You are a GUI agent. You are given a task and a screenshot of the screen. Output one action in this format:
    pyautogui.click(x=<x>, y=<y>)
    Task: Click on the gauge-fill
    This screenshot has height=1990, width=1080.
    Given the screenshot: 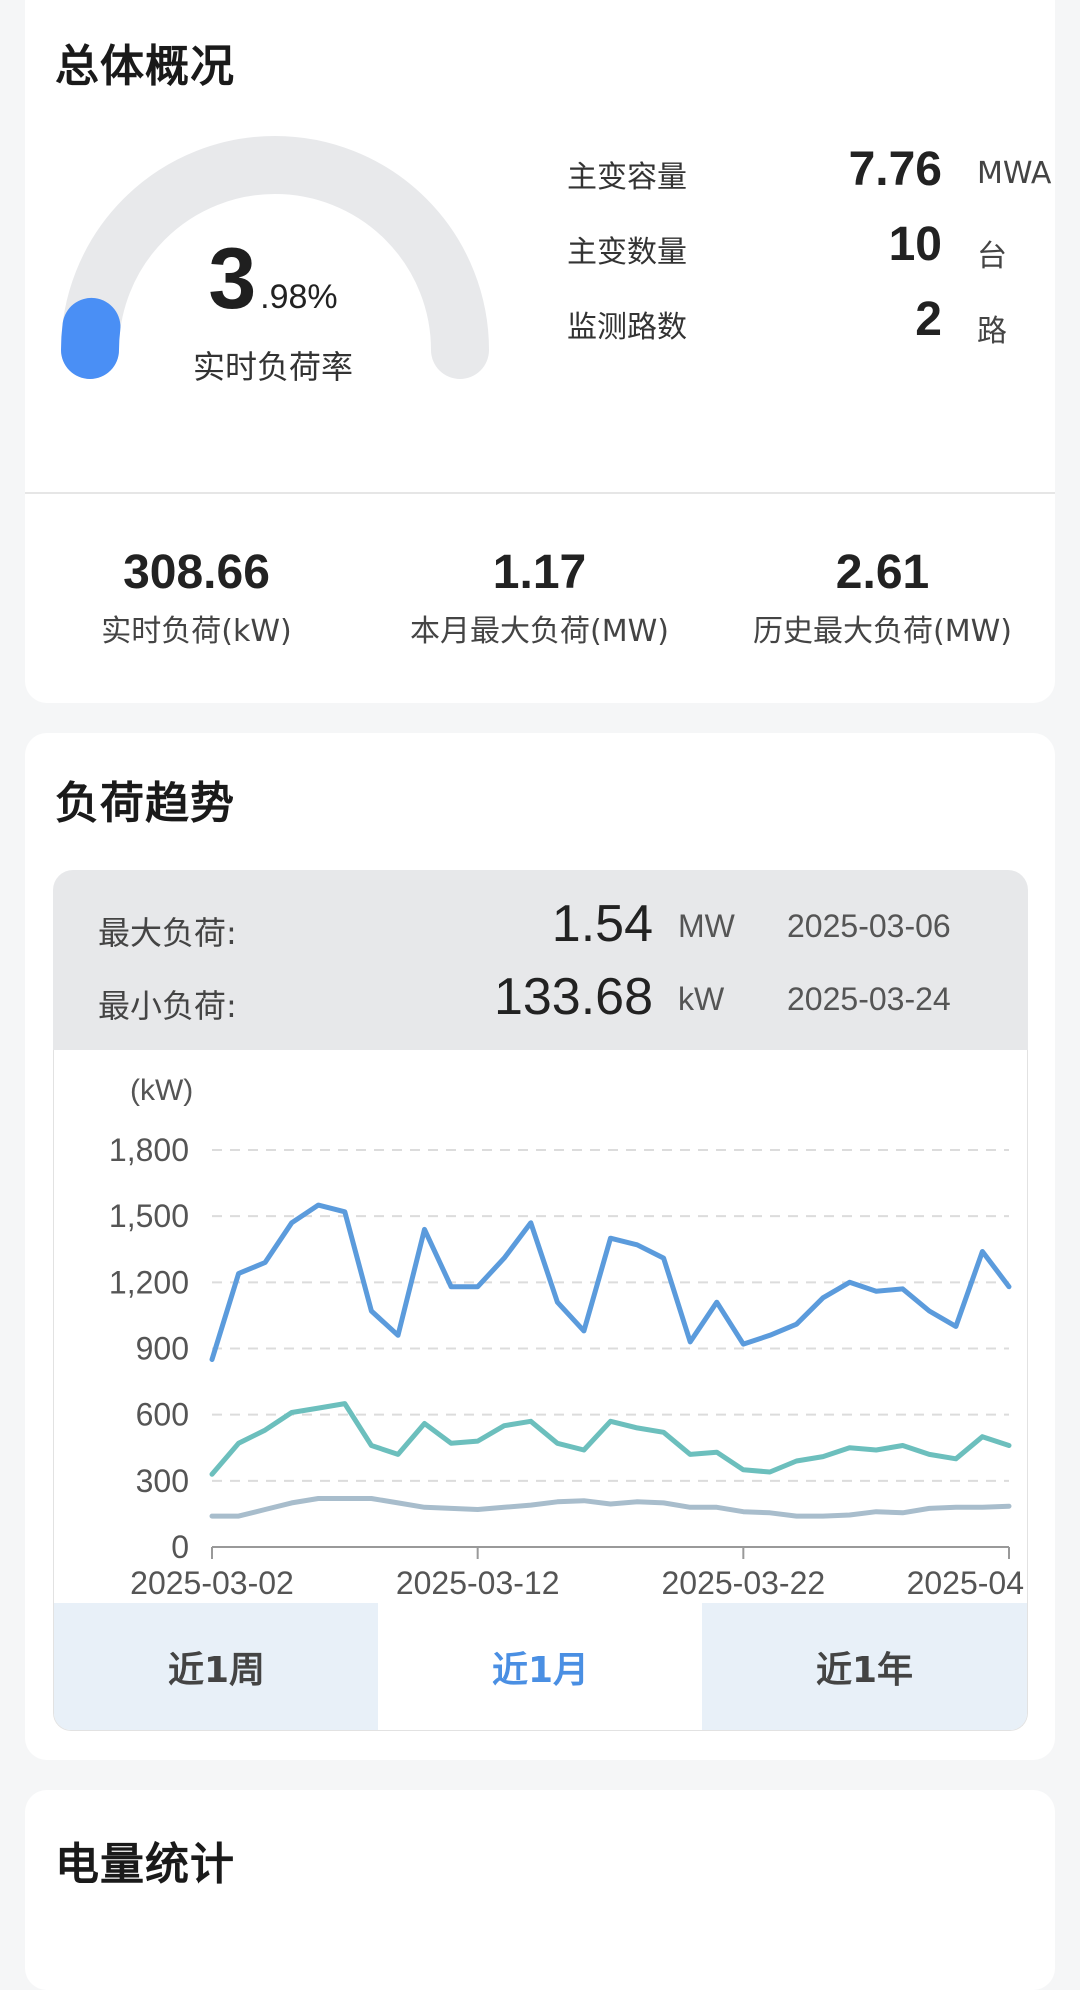 What is the action you would take?
    pyautogui.click(x=91, y=338)
    